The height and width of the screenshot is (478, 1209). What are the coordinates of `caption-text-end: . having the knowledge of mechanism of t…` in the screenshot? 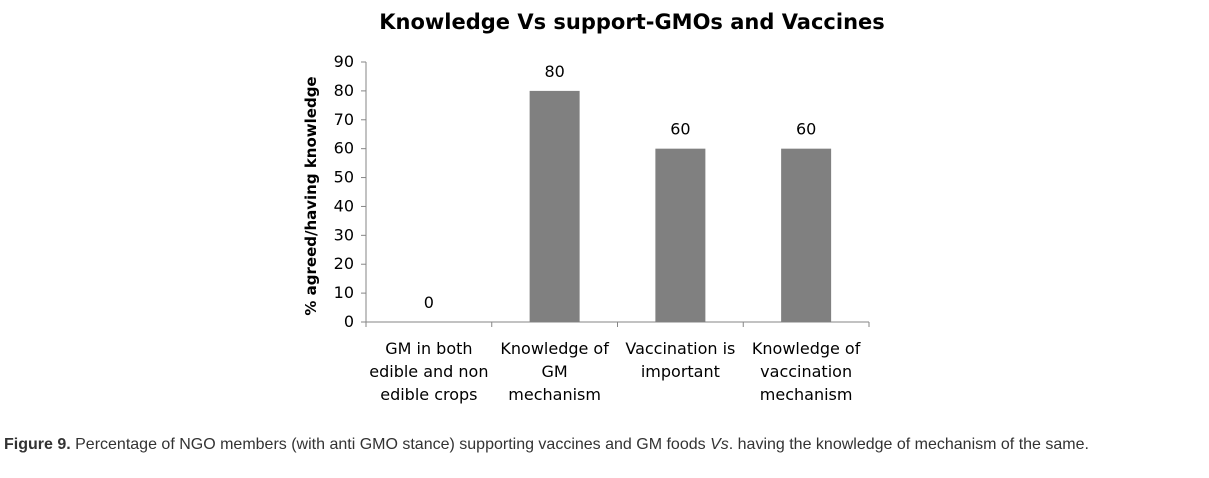 It's located at (908, 444).